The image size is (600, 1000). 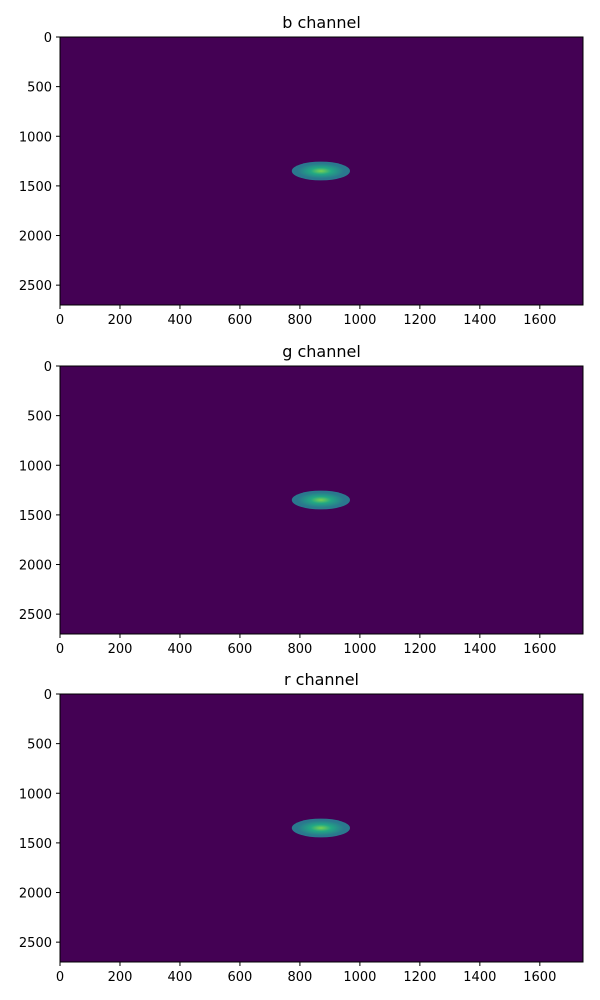 I want to click on panel-title: r channel, so click(x=321, y=679).